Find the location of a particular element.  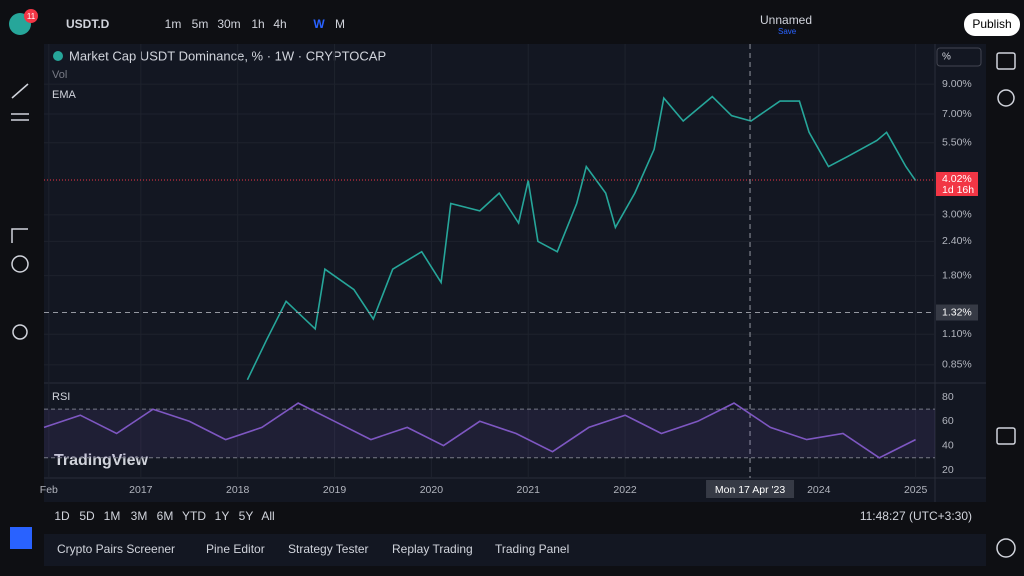

y-tick-label: 0.85% is located at coordinates (957, 365).